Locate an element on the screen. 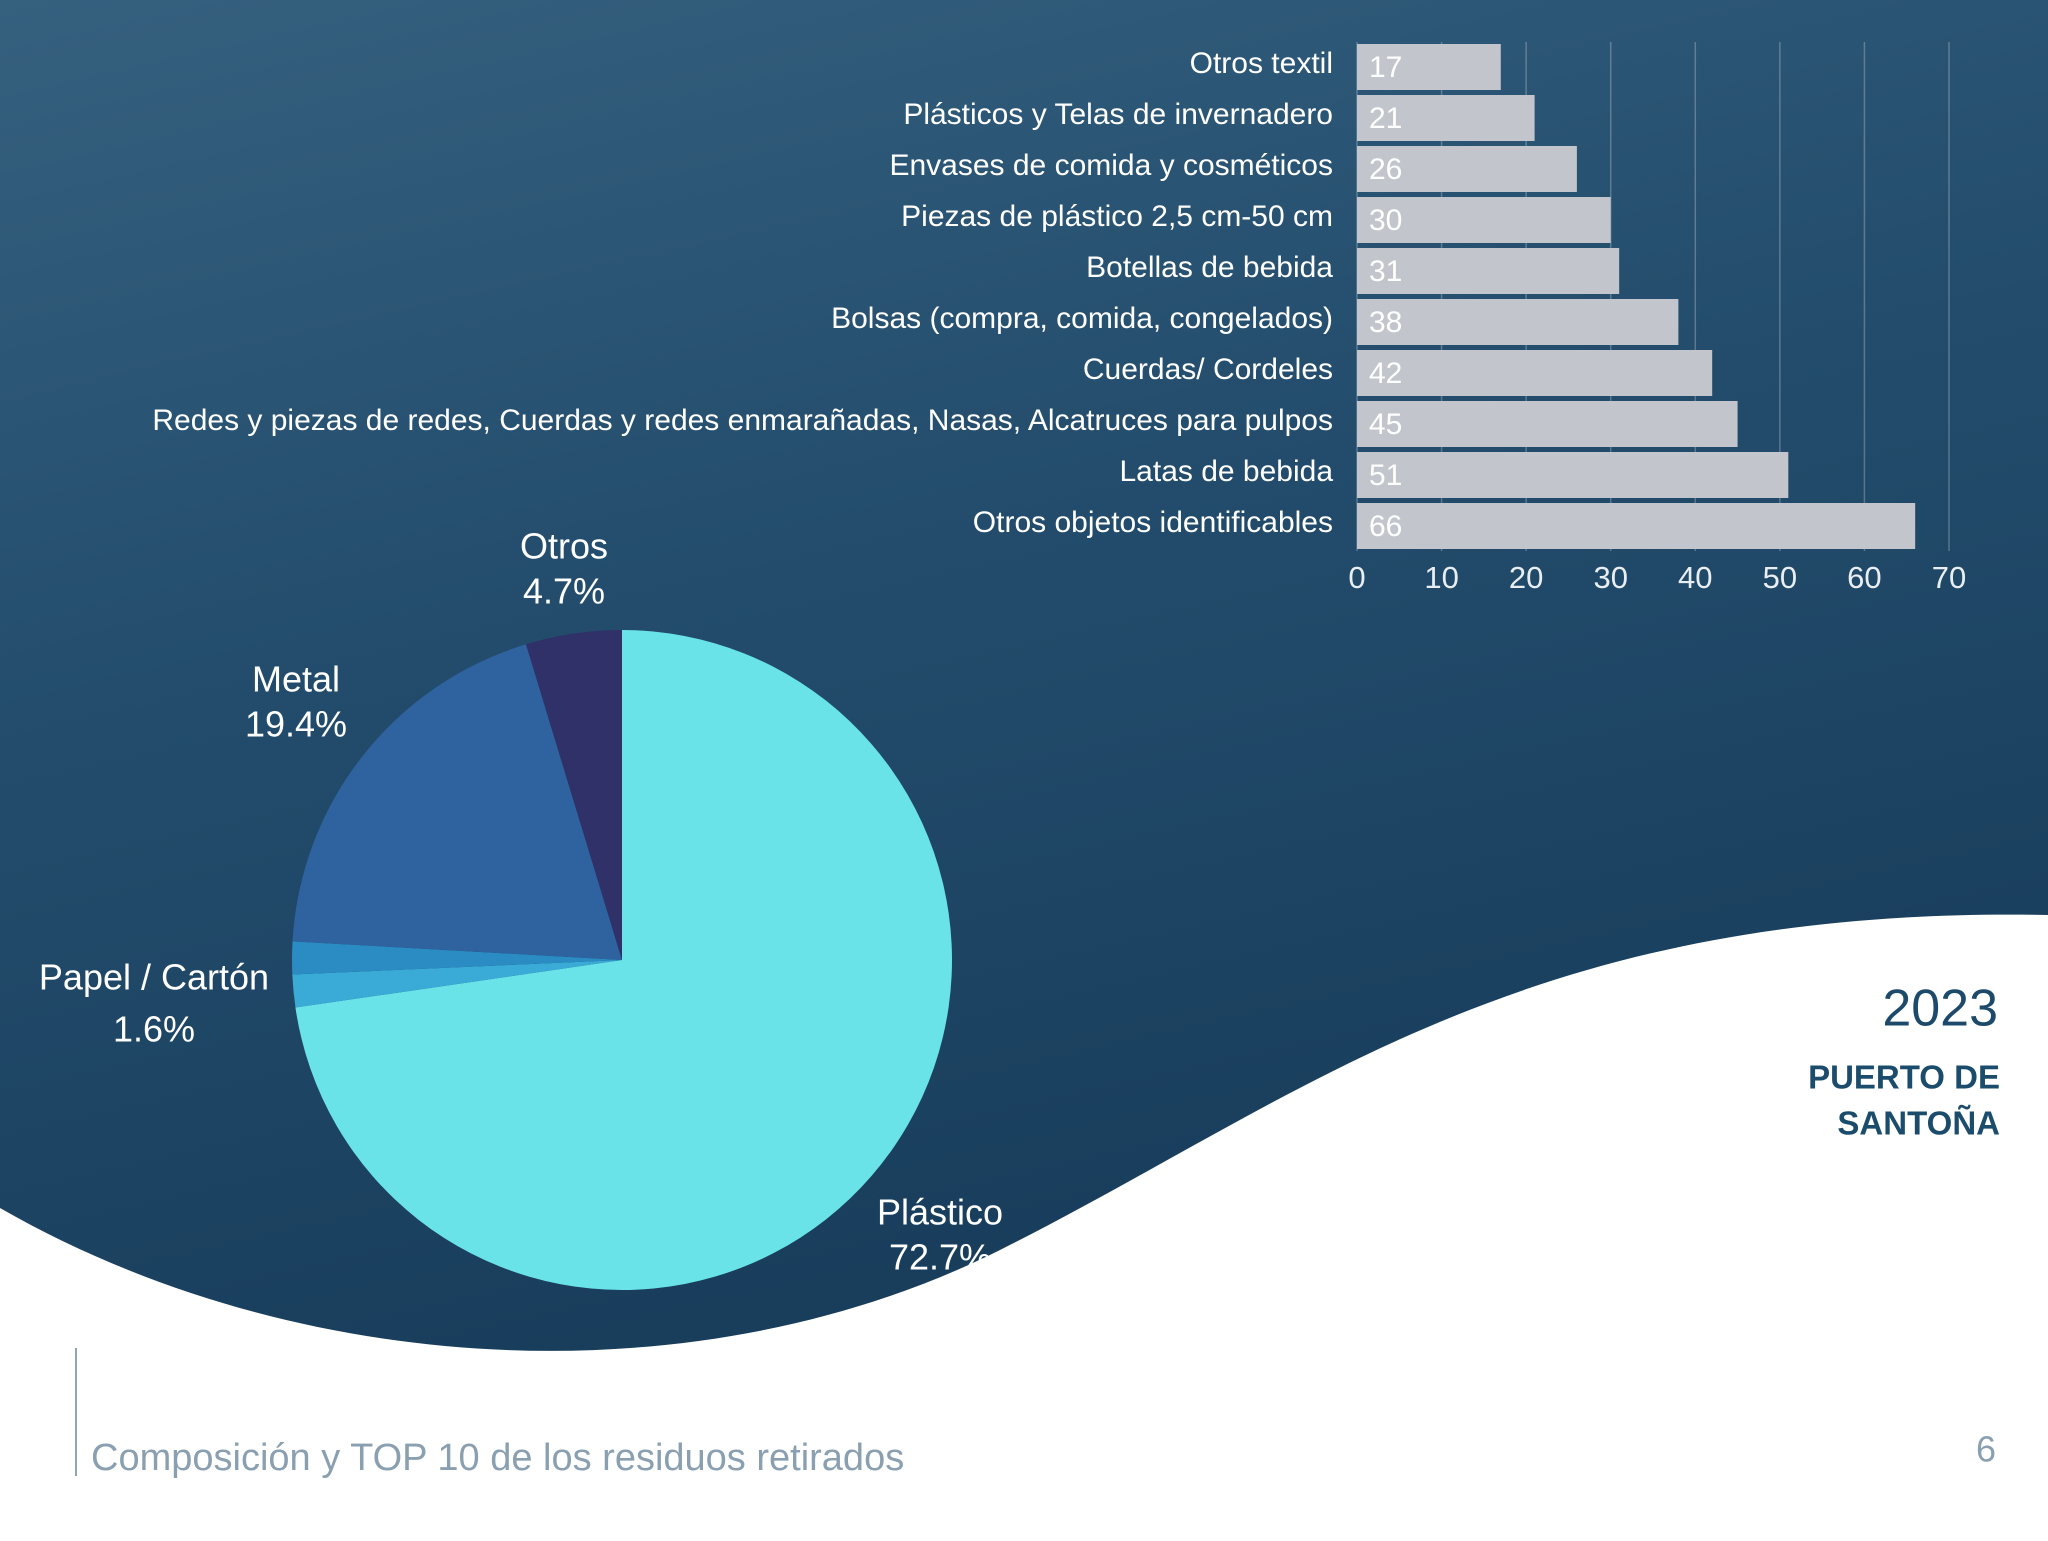  bar-value-label: 51 is located at coordinates (1385, 475).